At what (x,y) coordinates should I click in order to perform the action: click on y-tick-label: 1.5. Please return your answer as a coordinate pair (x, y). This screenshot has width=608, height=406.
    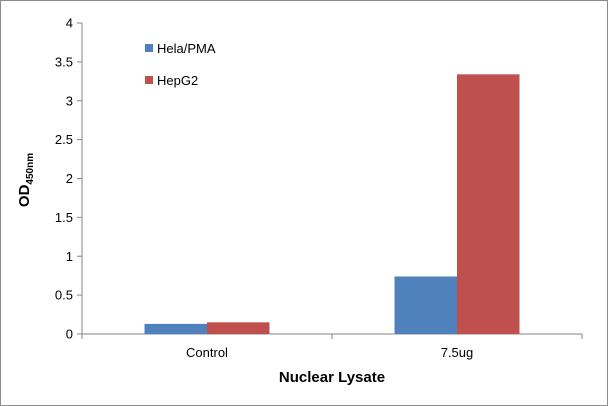
    Looking at the image, I should click on (64, 217).